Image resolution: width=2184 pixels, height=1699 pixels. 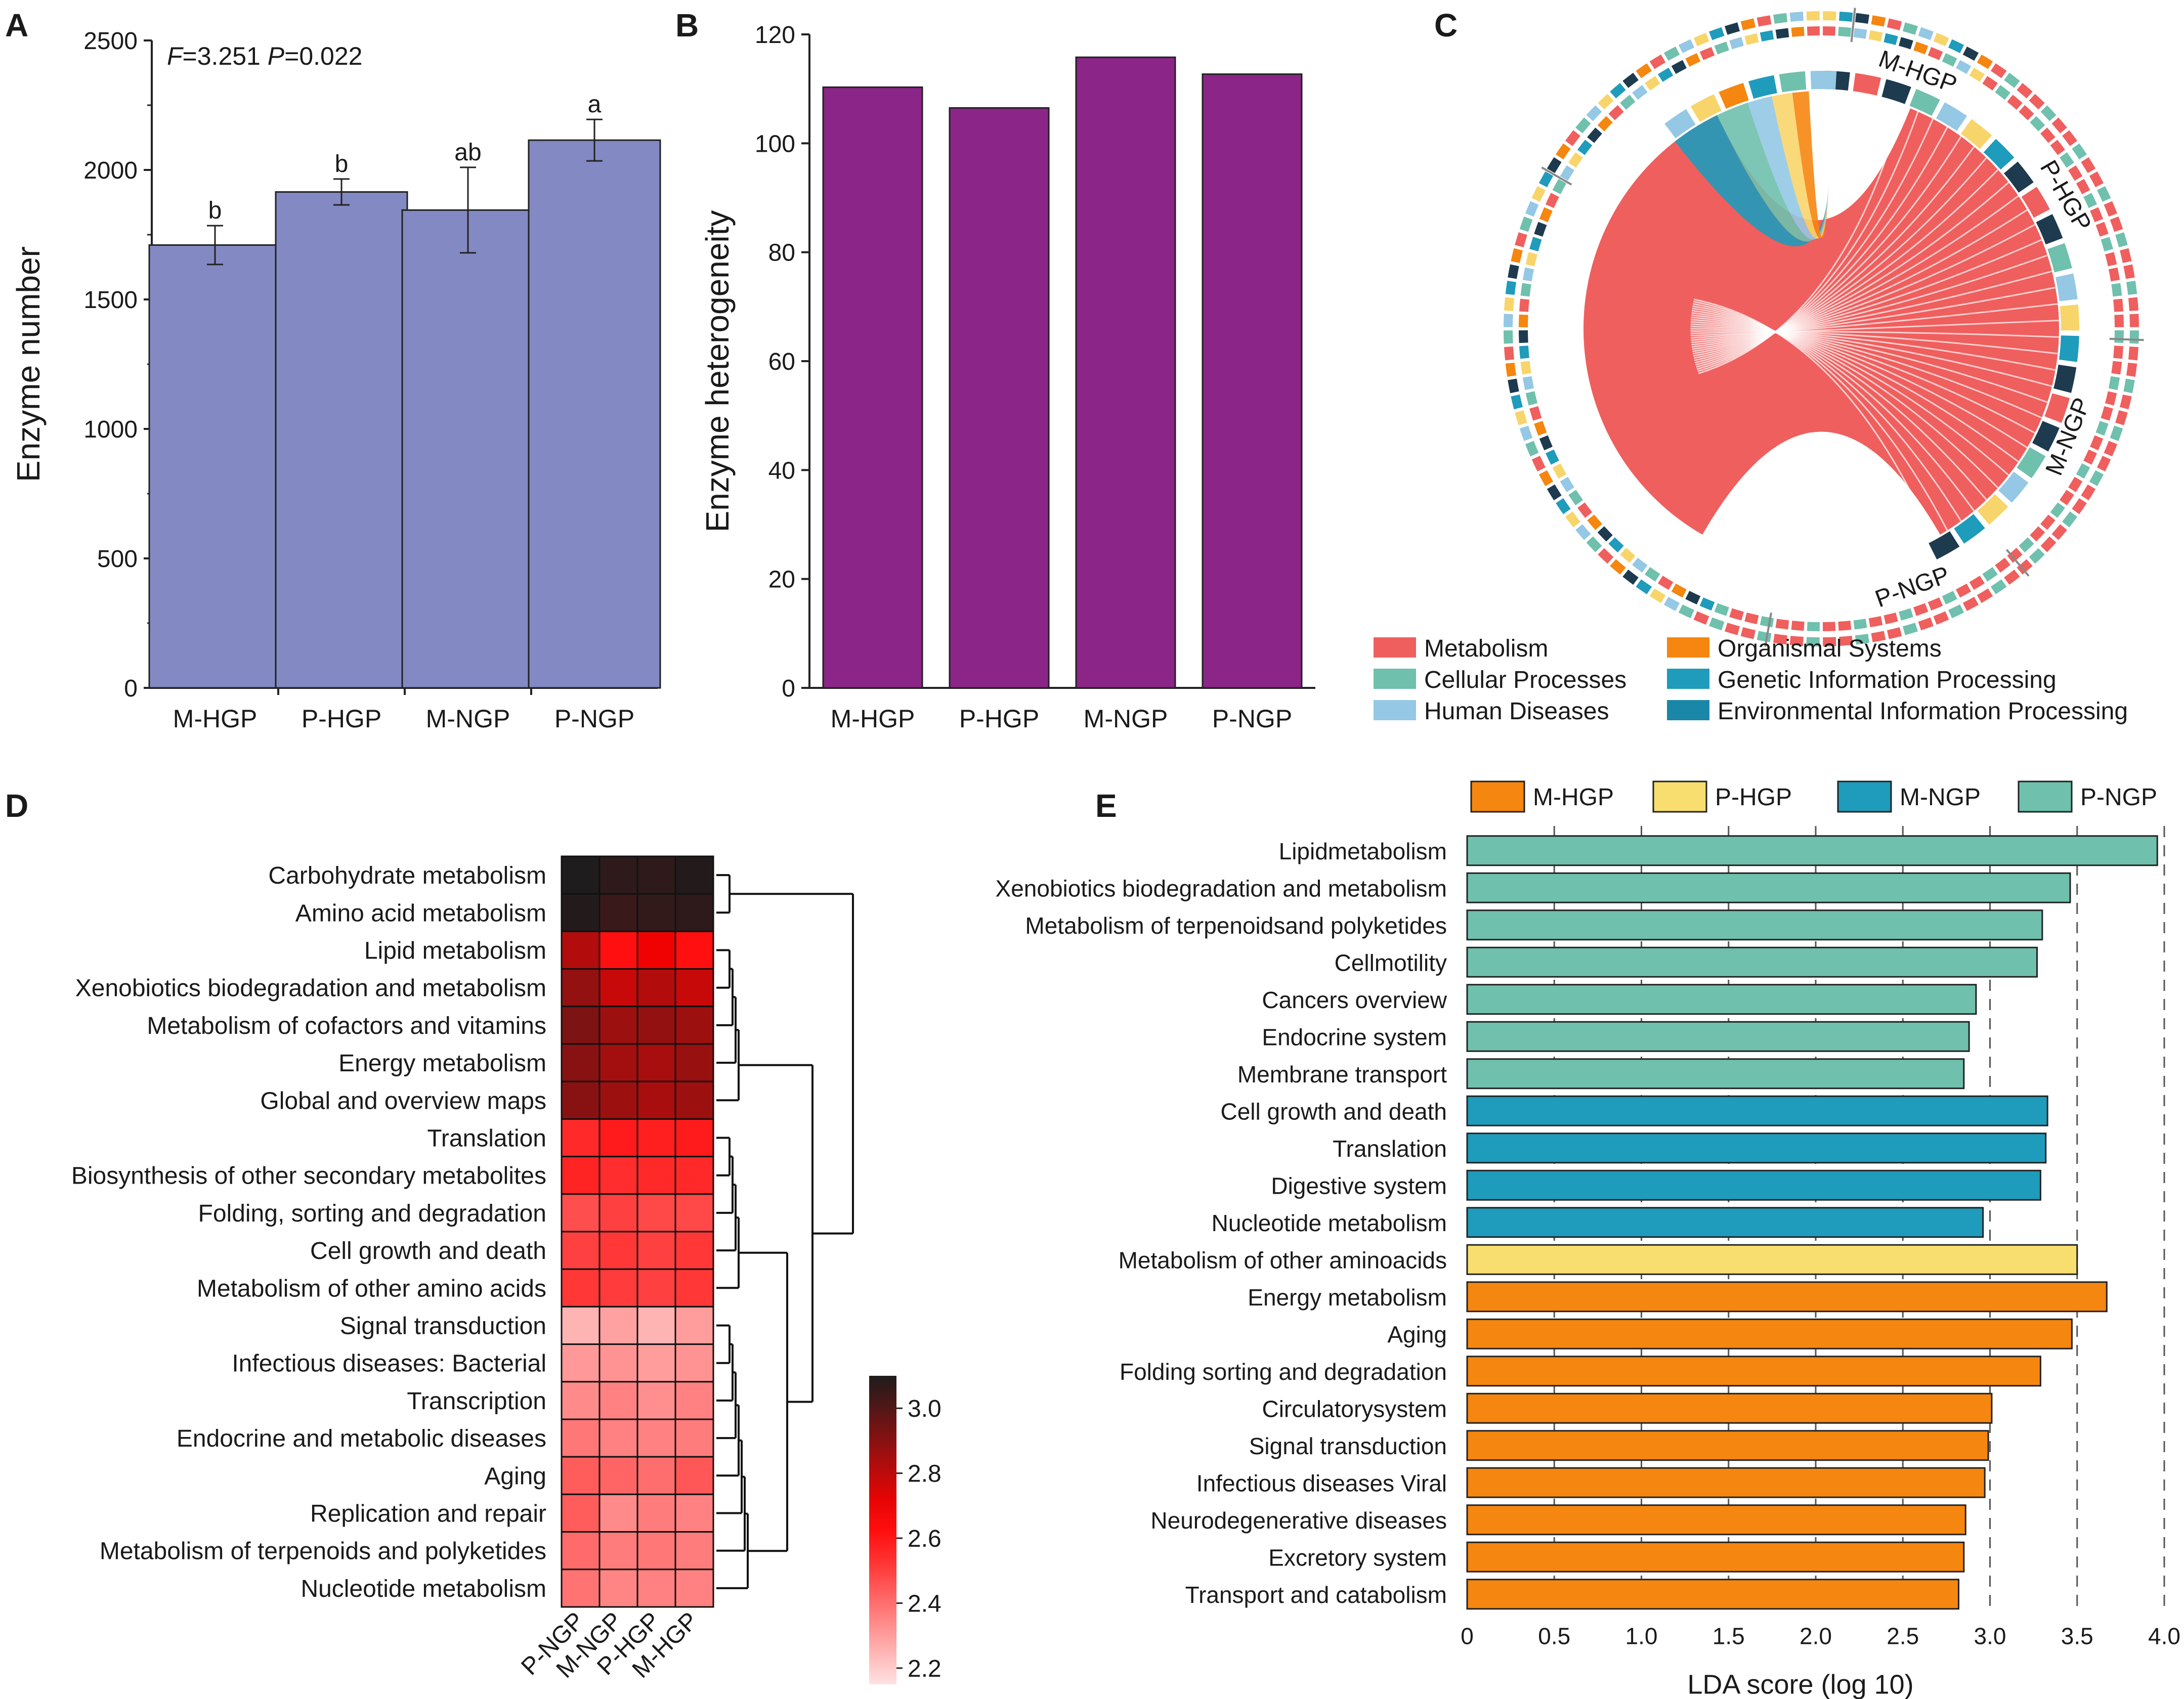 I want to click on row-label: Endocrine and metabolic diseases, so click(x=362, y=1438).